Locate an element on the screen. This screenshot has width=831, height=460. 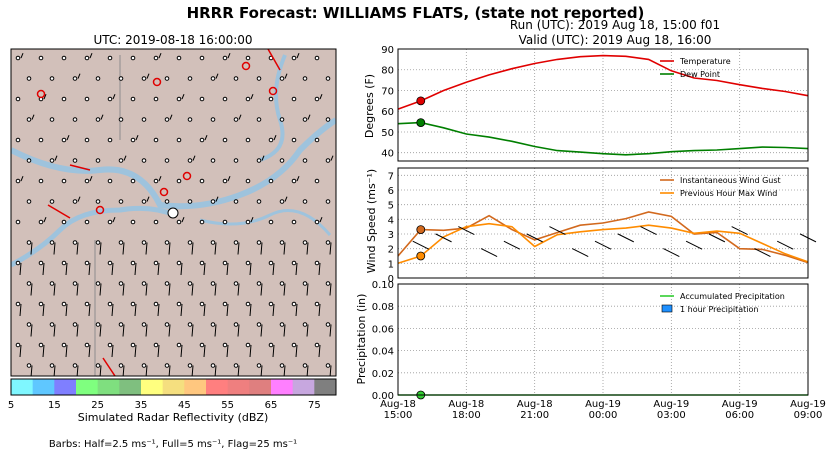
current-marker is located at coordinates (421, 101).